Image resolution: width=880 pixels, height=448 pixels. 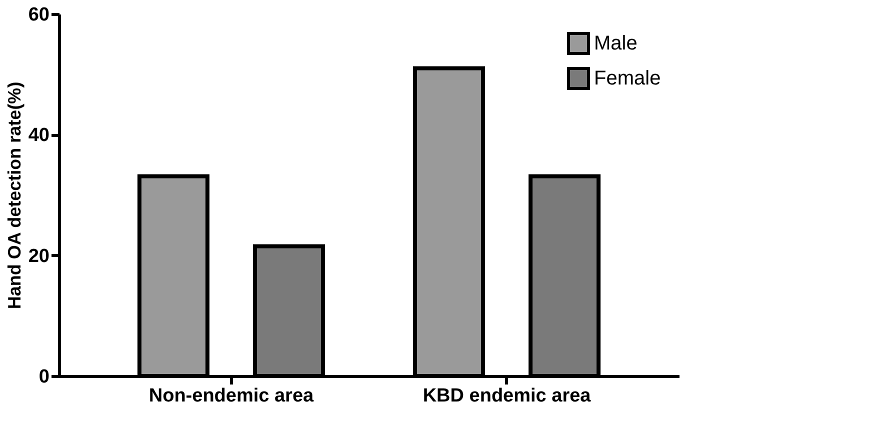 What do you see at coordinates (14, 196) in the screenshot?
I see `y-axis-title: Hand OA detection rate(%)` at bounding box center [14, 196].